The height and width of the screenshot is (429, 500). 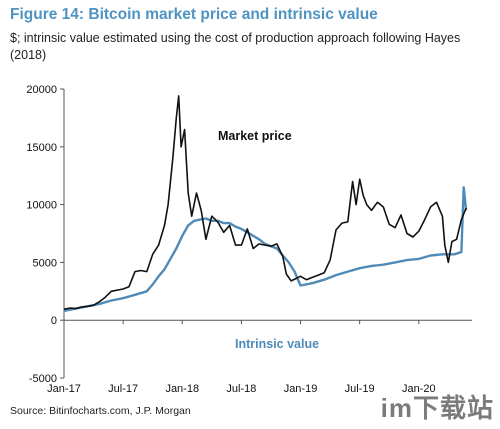 I want to click on x-tick-label: Jan-20, so click(x=419, y=389).